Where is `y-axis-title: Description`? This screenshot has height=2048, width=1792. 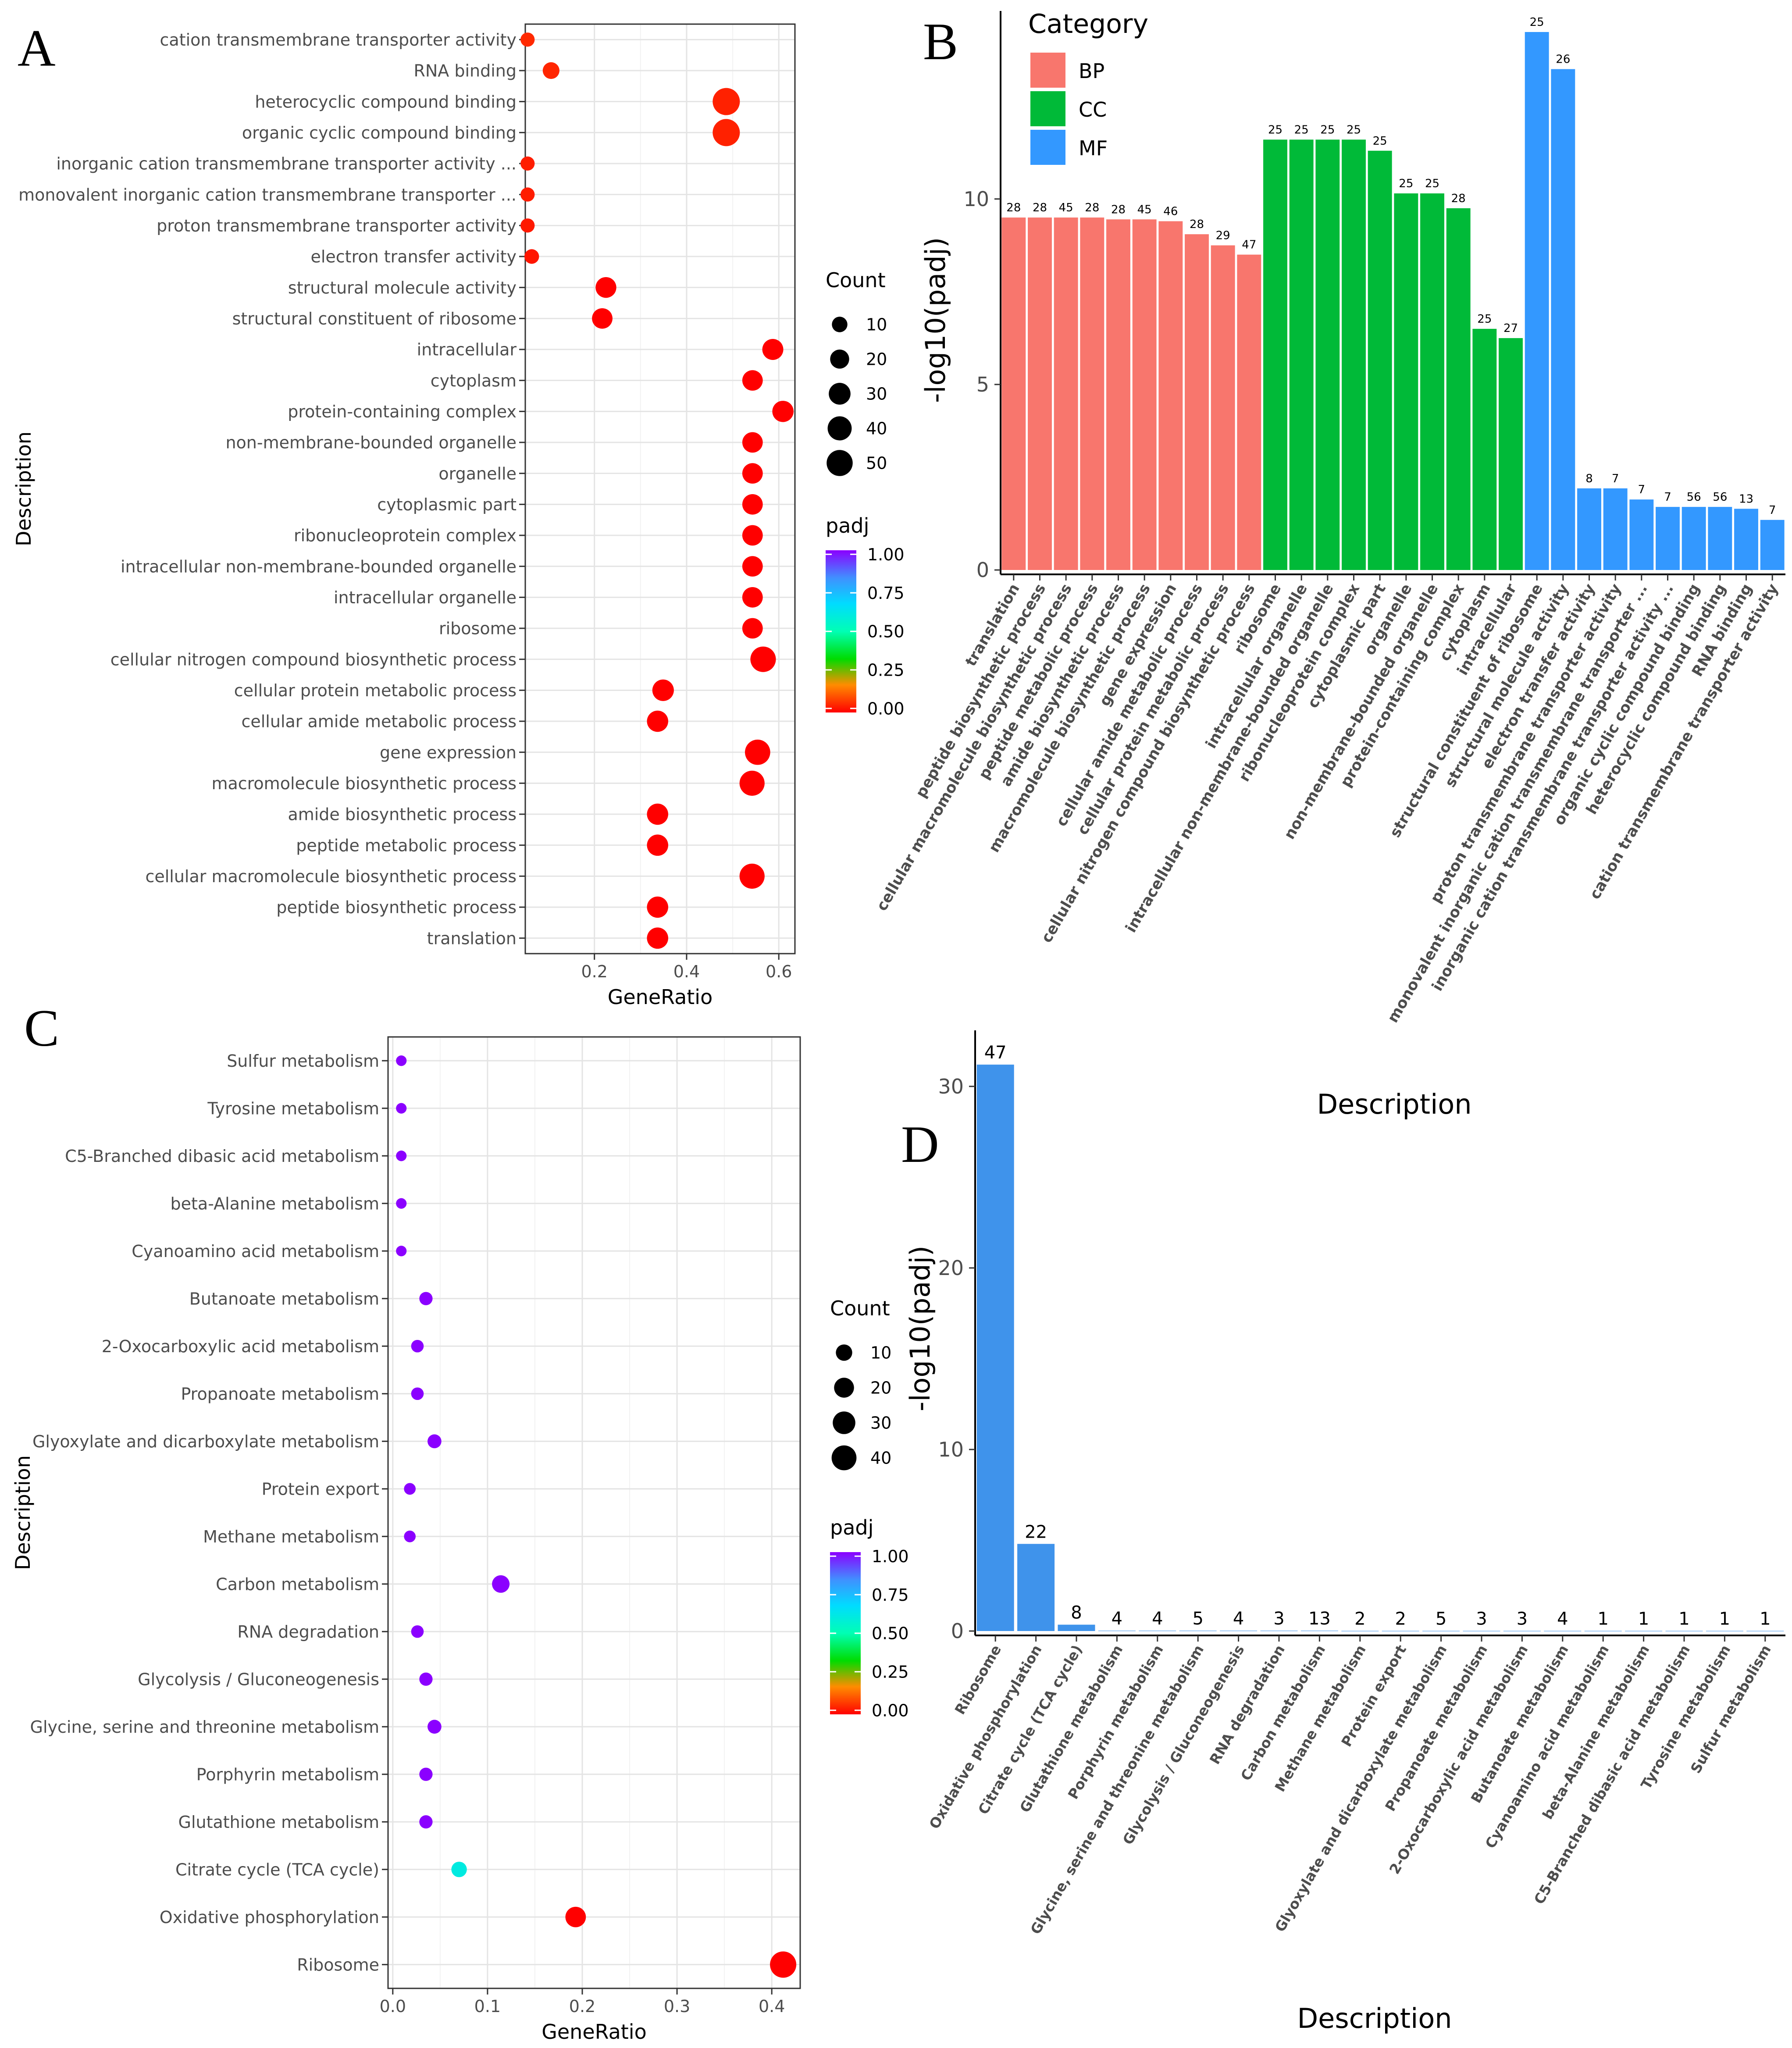 y-axis-title: Description is located at coordinates (24, 488).